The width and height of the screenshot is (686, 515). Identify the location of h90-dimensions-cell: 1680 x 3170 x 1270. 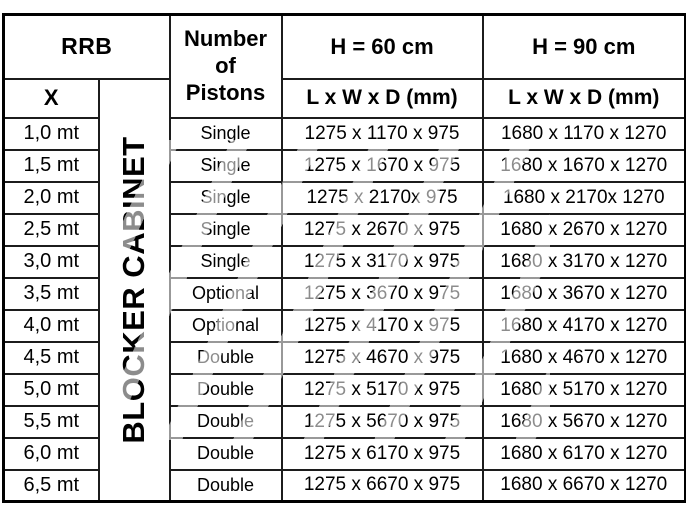
(583, 261).